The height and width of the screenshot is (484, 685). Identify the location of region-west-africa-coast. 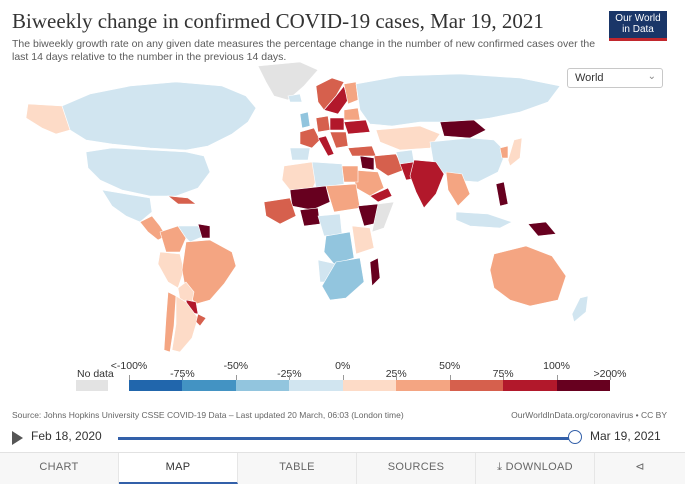
(280, 211).